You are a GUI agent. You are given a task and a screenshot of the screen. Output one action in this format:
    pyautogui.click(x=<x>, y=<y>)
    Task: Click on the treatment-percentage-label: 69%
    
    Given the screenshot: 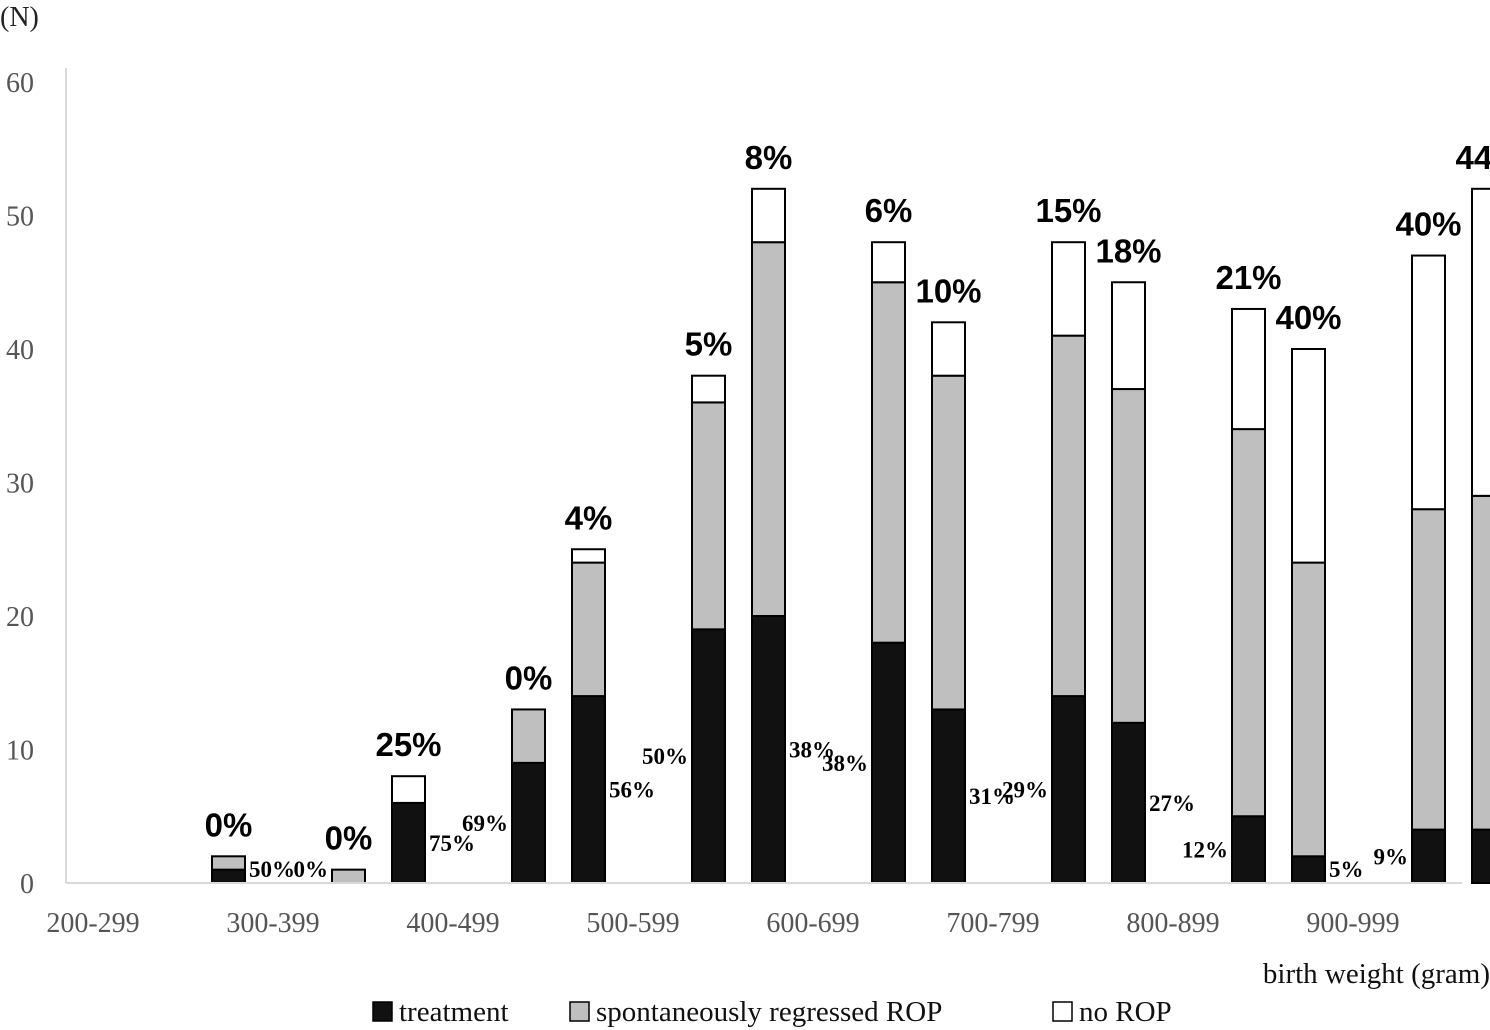 What is the action you would take?
    pyautogui.click(x=485, y=823)
    